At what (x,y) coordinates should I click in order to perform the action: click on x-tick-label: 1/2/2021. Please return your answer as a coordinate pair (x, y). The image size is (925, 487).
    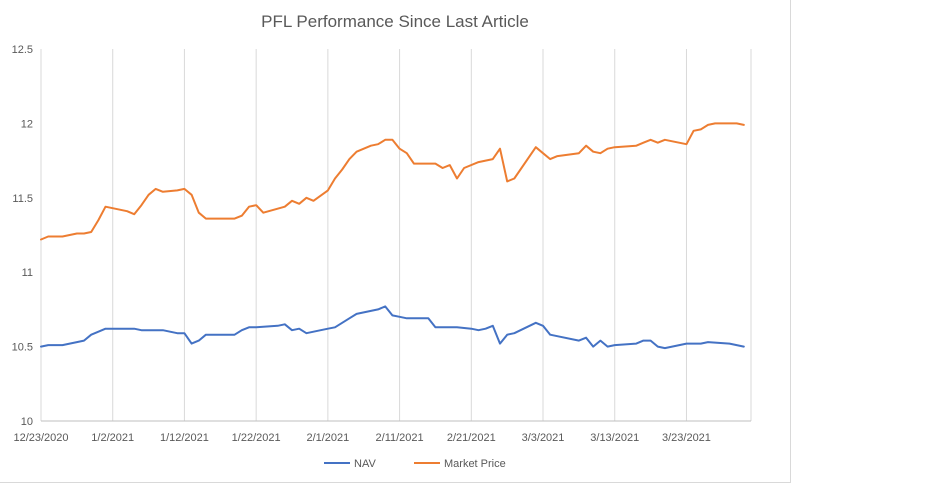
    Looking at the image, I should click on (112, 438).